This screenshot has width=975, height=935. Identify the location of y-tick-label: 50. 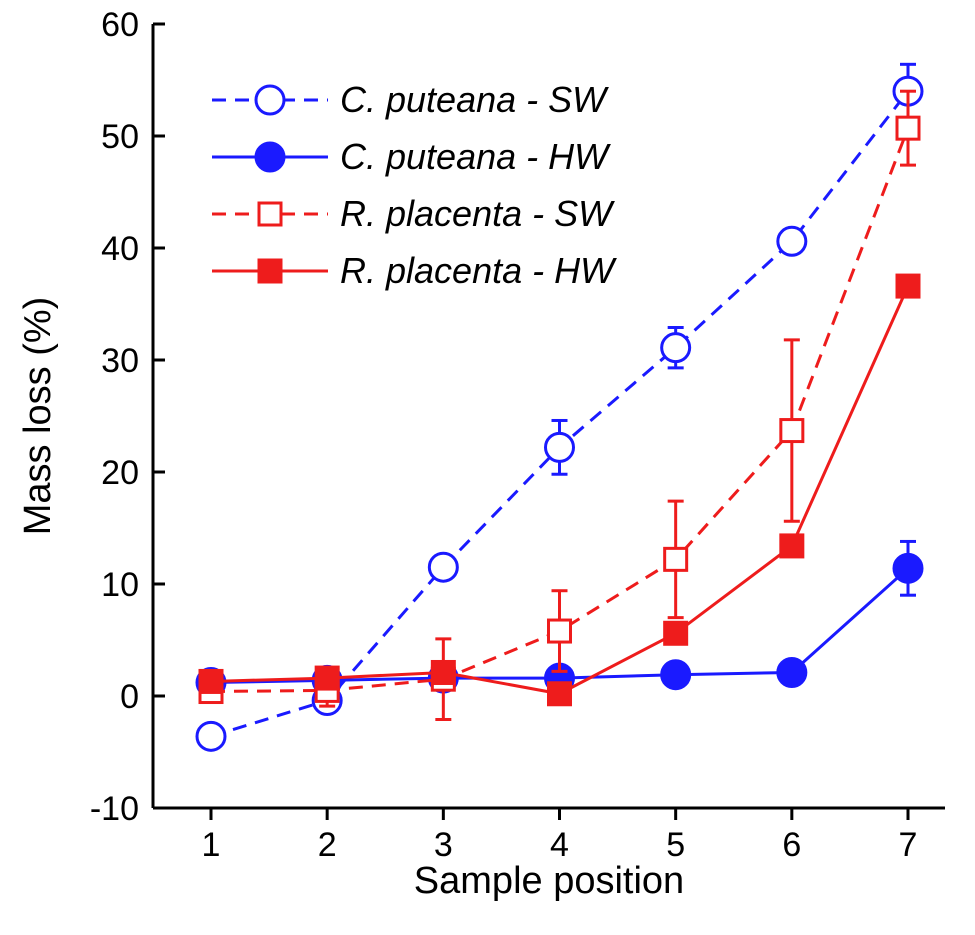
(120, 137).